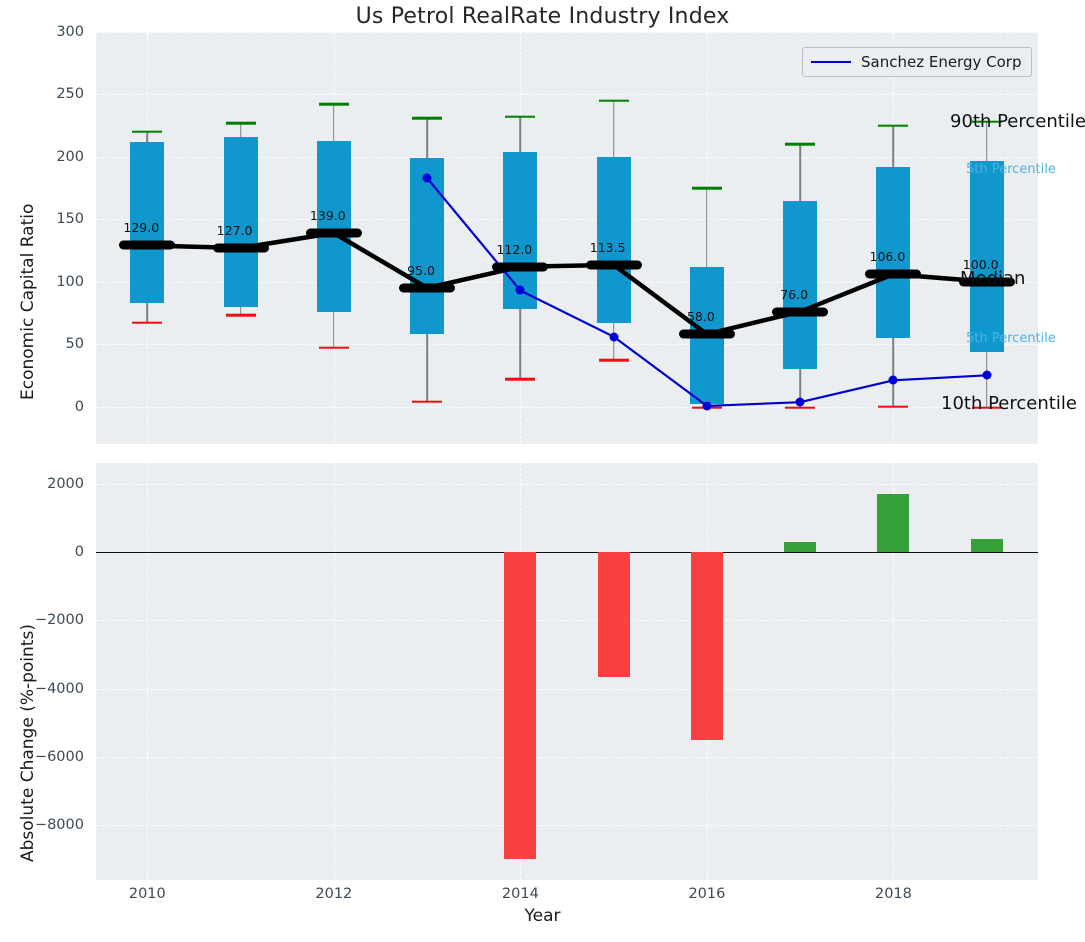 The height and width of the screenshot is (942, 1085). What do you see at coordinates (59, 756) in the screenshot?
I see `y-tick-label: −6000` at bounding box center [59, 756].